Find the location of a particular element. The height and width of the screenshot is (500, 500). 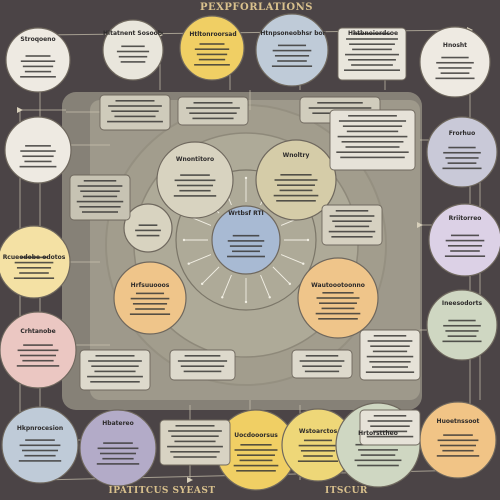

label-n-inner-sw: Hrfsuuooos is located at coordinates (150, 285).